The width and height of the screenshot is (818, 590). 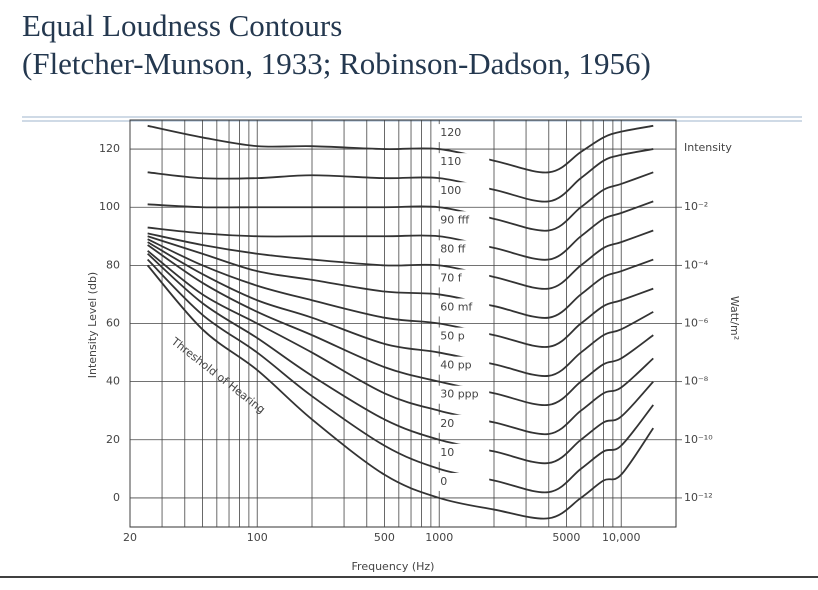 I want to click on slide-title: Equal Loudness Contours, so click(x=182, y=25).